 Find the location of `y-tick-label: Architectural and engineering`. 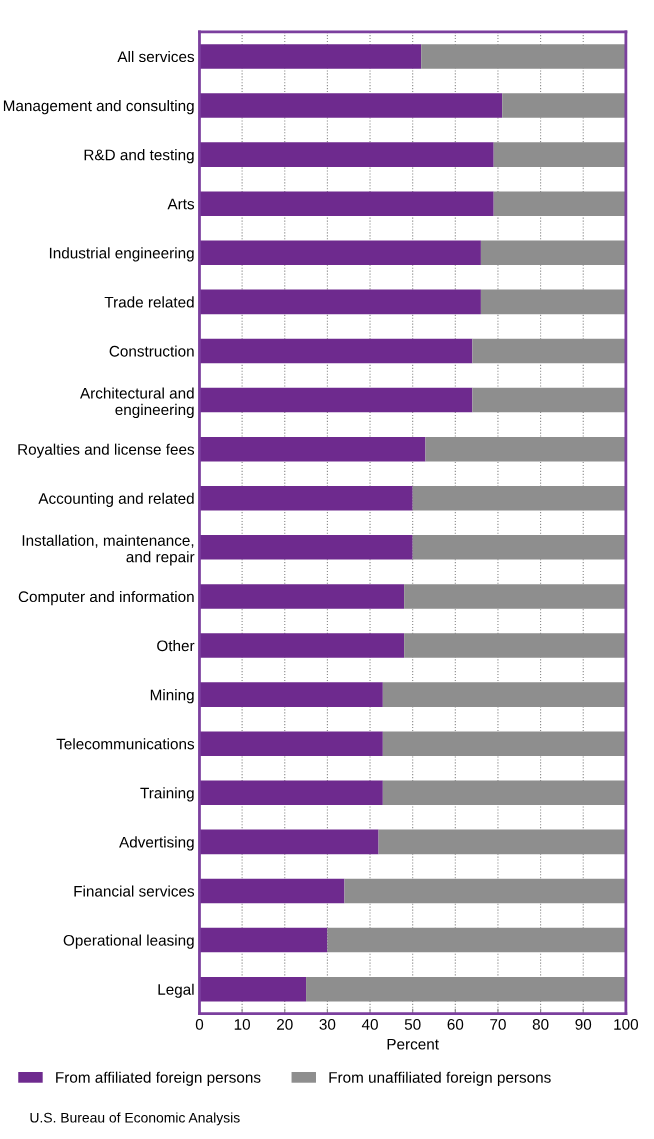

y-tick-label: Architectural and engineering is located at coordinates (137, 403).